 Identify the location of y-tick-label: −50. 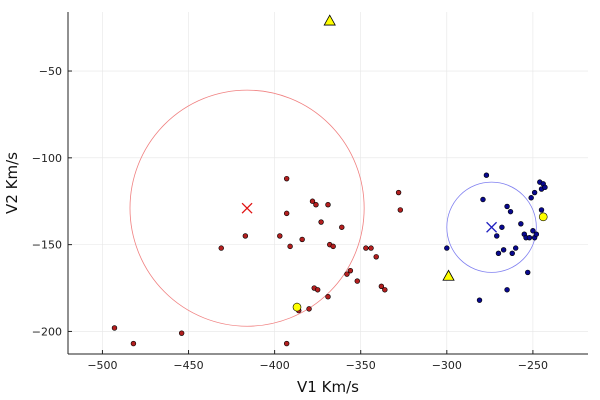
(50, 71).